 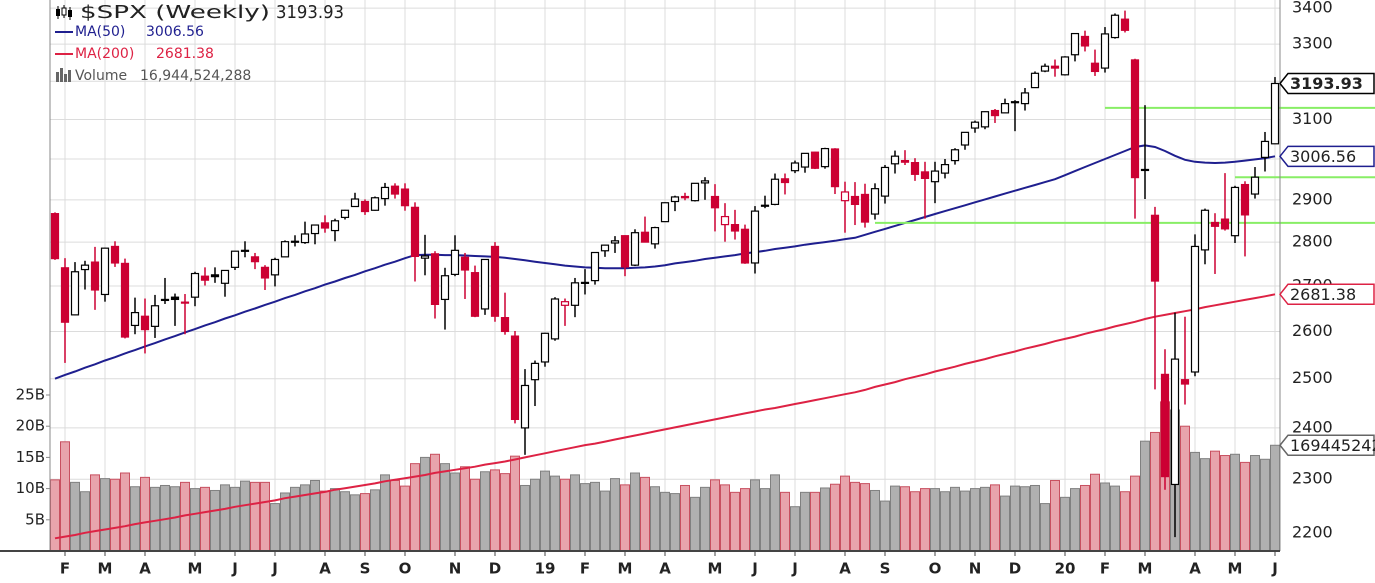 I want to click on y-tick-label: 2200, so click(x=1312, y=531).